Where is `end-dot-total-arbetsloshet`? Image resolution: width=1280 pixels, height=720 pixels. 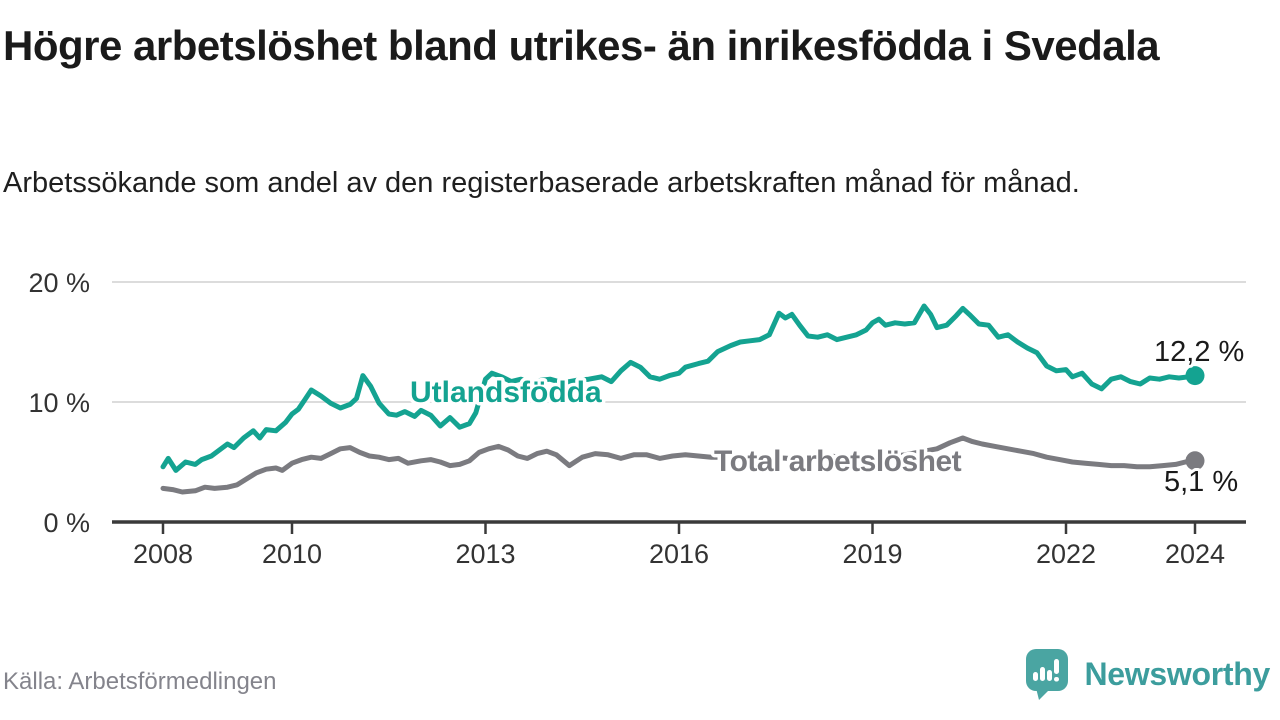
end-dot-total-arbetsloshet is located at coordinates (1195, 461).